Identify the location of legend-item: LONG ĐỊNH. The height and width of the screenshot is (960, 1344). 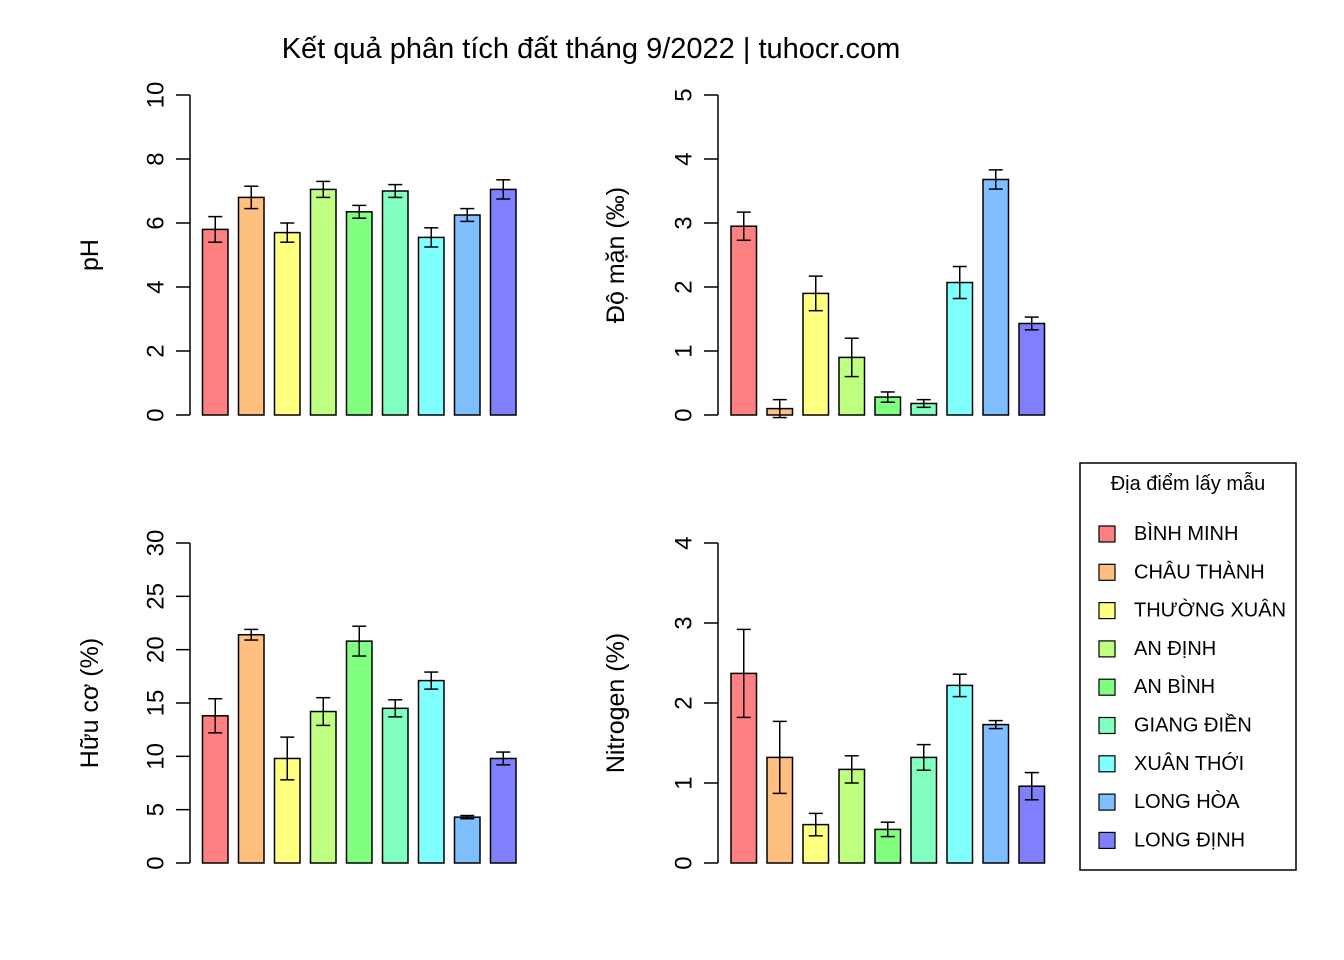
(1171, 840).